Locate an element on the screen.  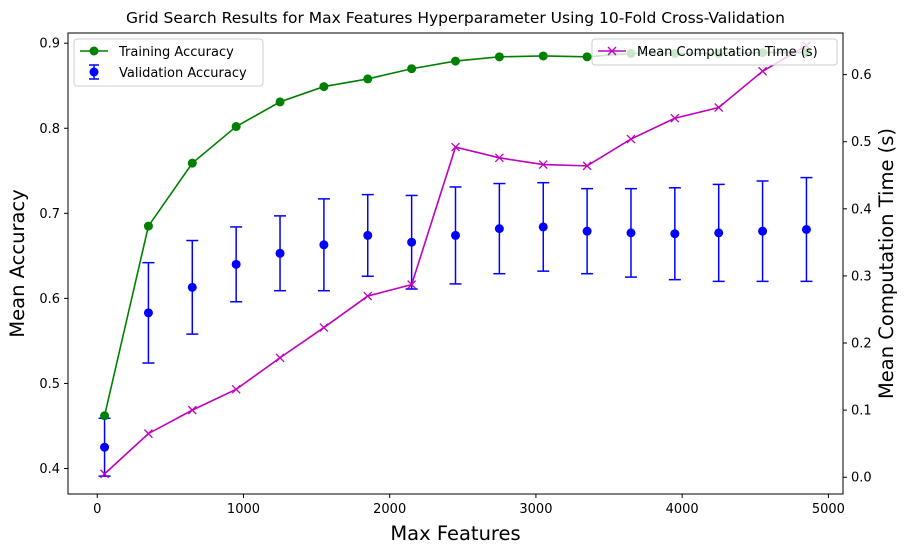
legend-left: Training Accuracy Validation Accuracy is located at coordinates (168, 62).